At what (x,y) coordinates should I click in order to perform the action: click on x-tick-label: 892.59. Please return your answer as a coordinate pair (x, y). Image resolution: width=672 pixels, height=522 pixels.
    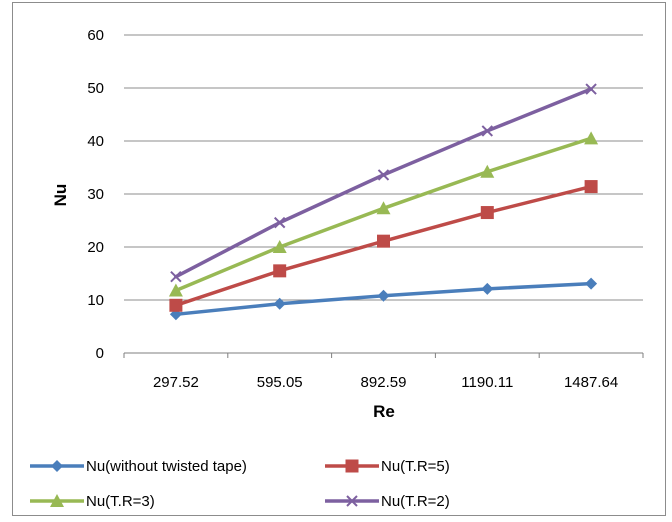
    Looking at the image, I should click on (384, 382).